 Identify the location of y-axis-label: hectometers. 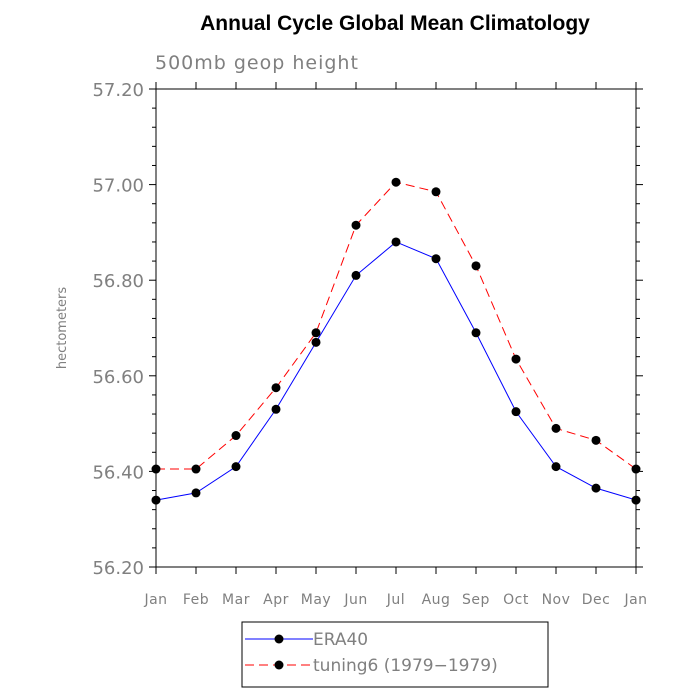
(62, 328).